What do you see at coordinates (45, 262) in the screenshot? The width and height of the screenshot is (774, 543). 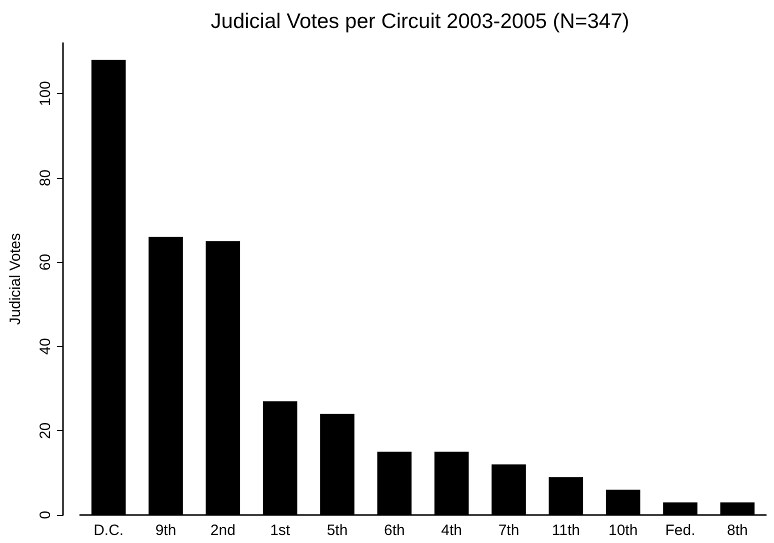 I see `y-tick-label: 60` at bounding box center [45, 262].